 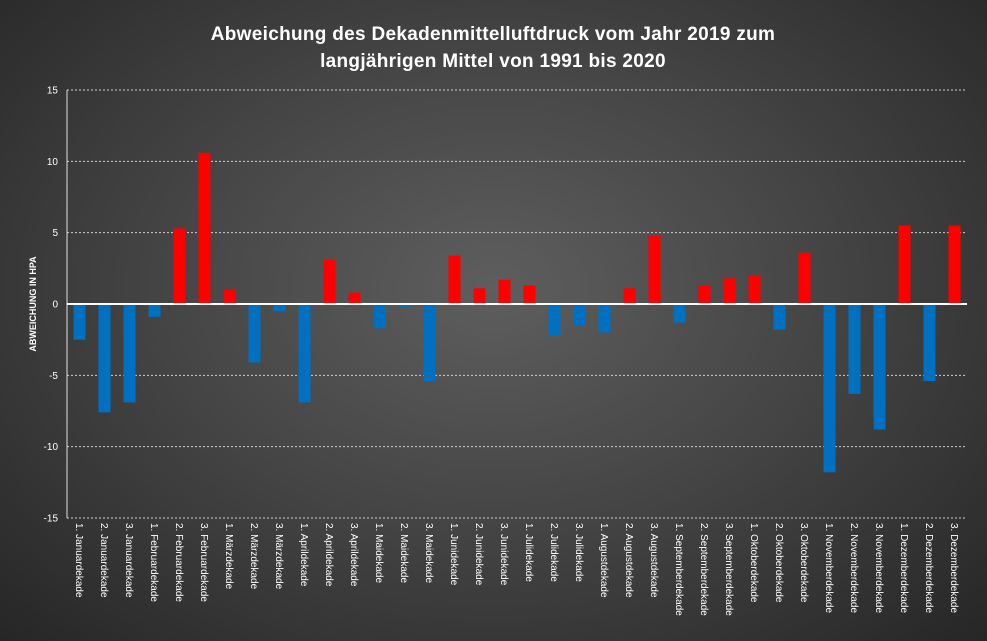 I want to click on x-tick-label: 3. Maidekade, so click(x=428, y=553).